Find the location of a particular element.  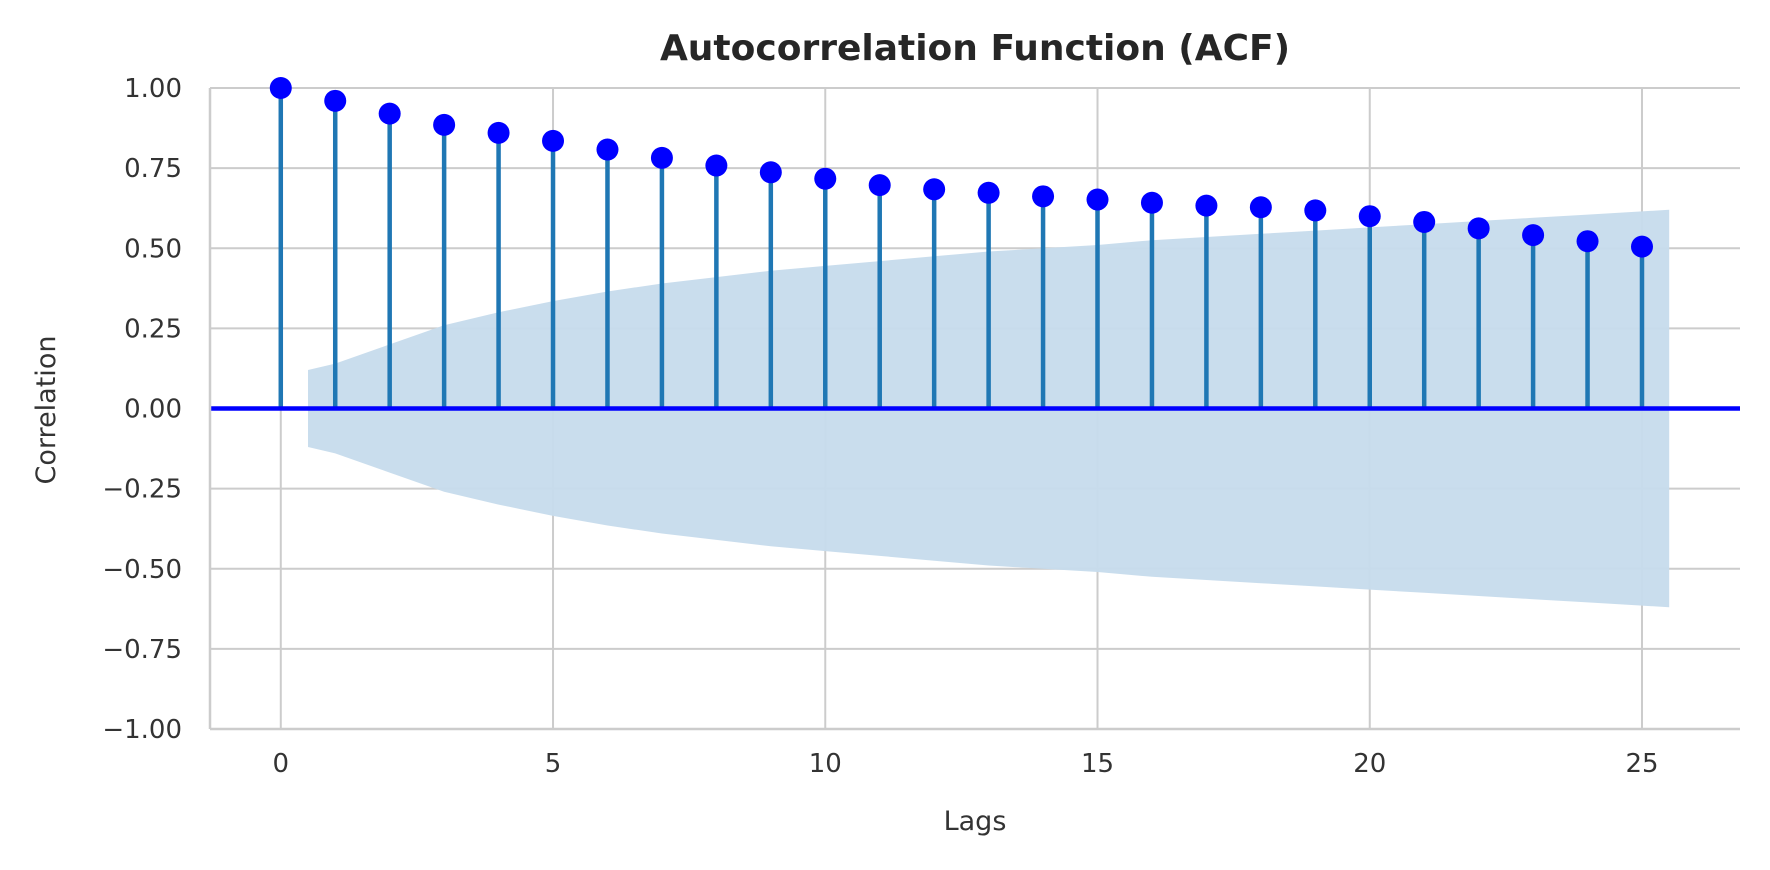

x-tick-label: 20 is located at coordinates (1369, 764).